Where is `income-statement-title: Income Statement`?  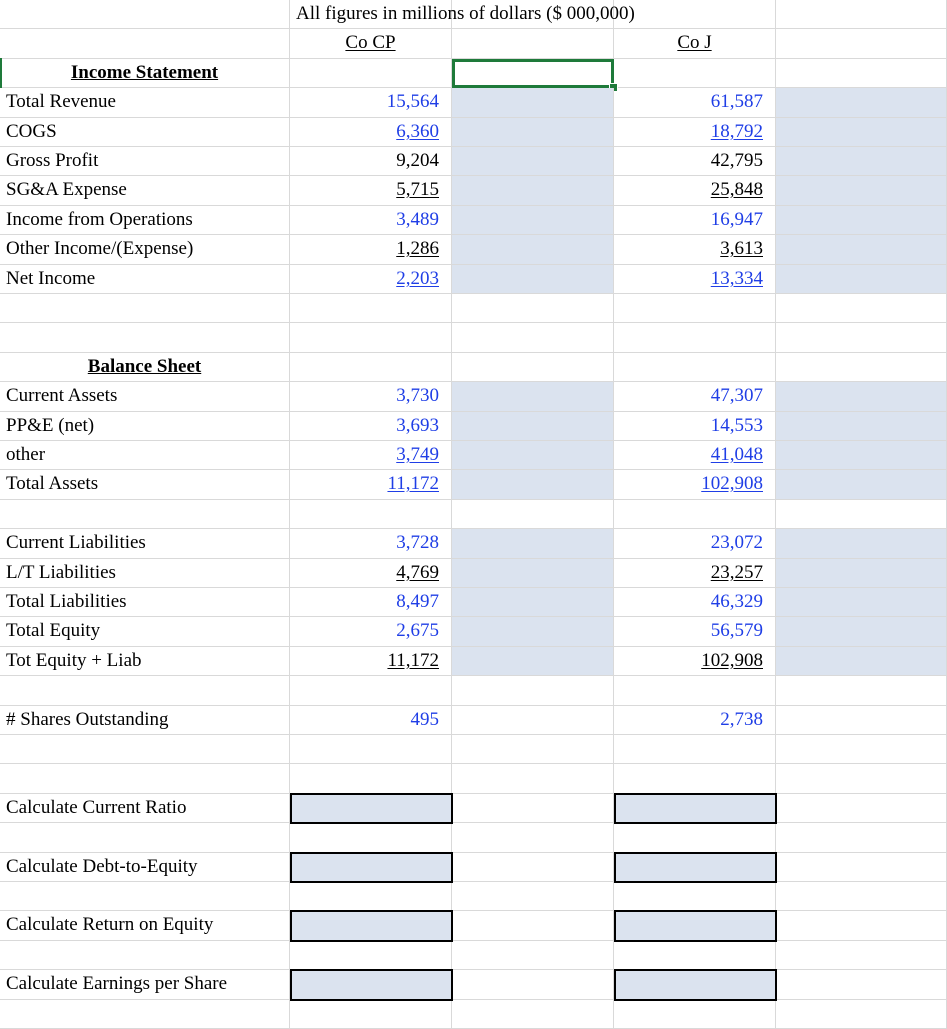 income-statement-title: Income Statement is located at coordinates (145, 73).